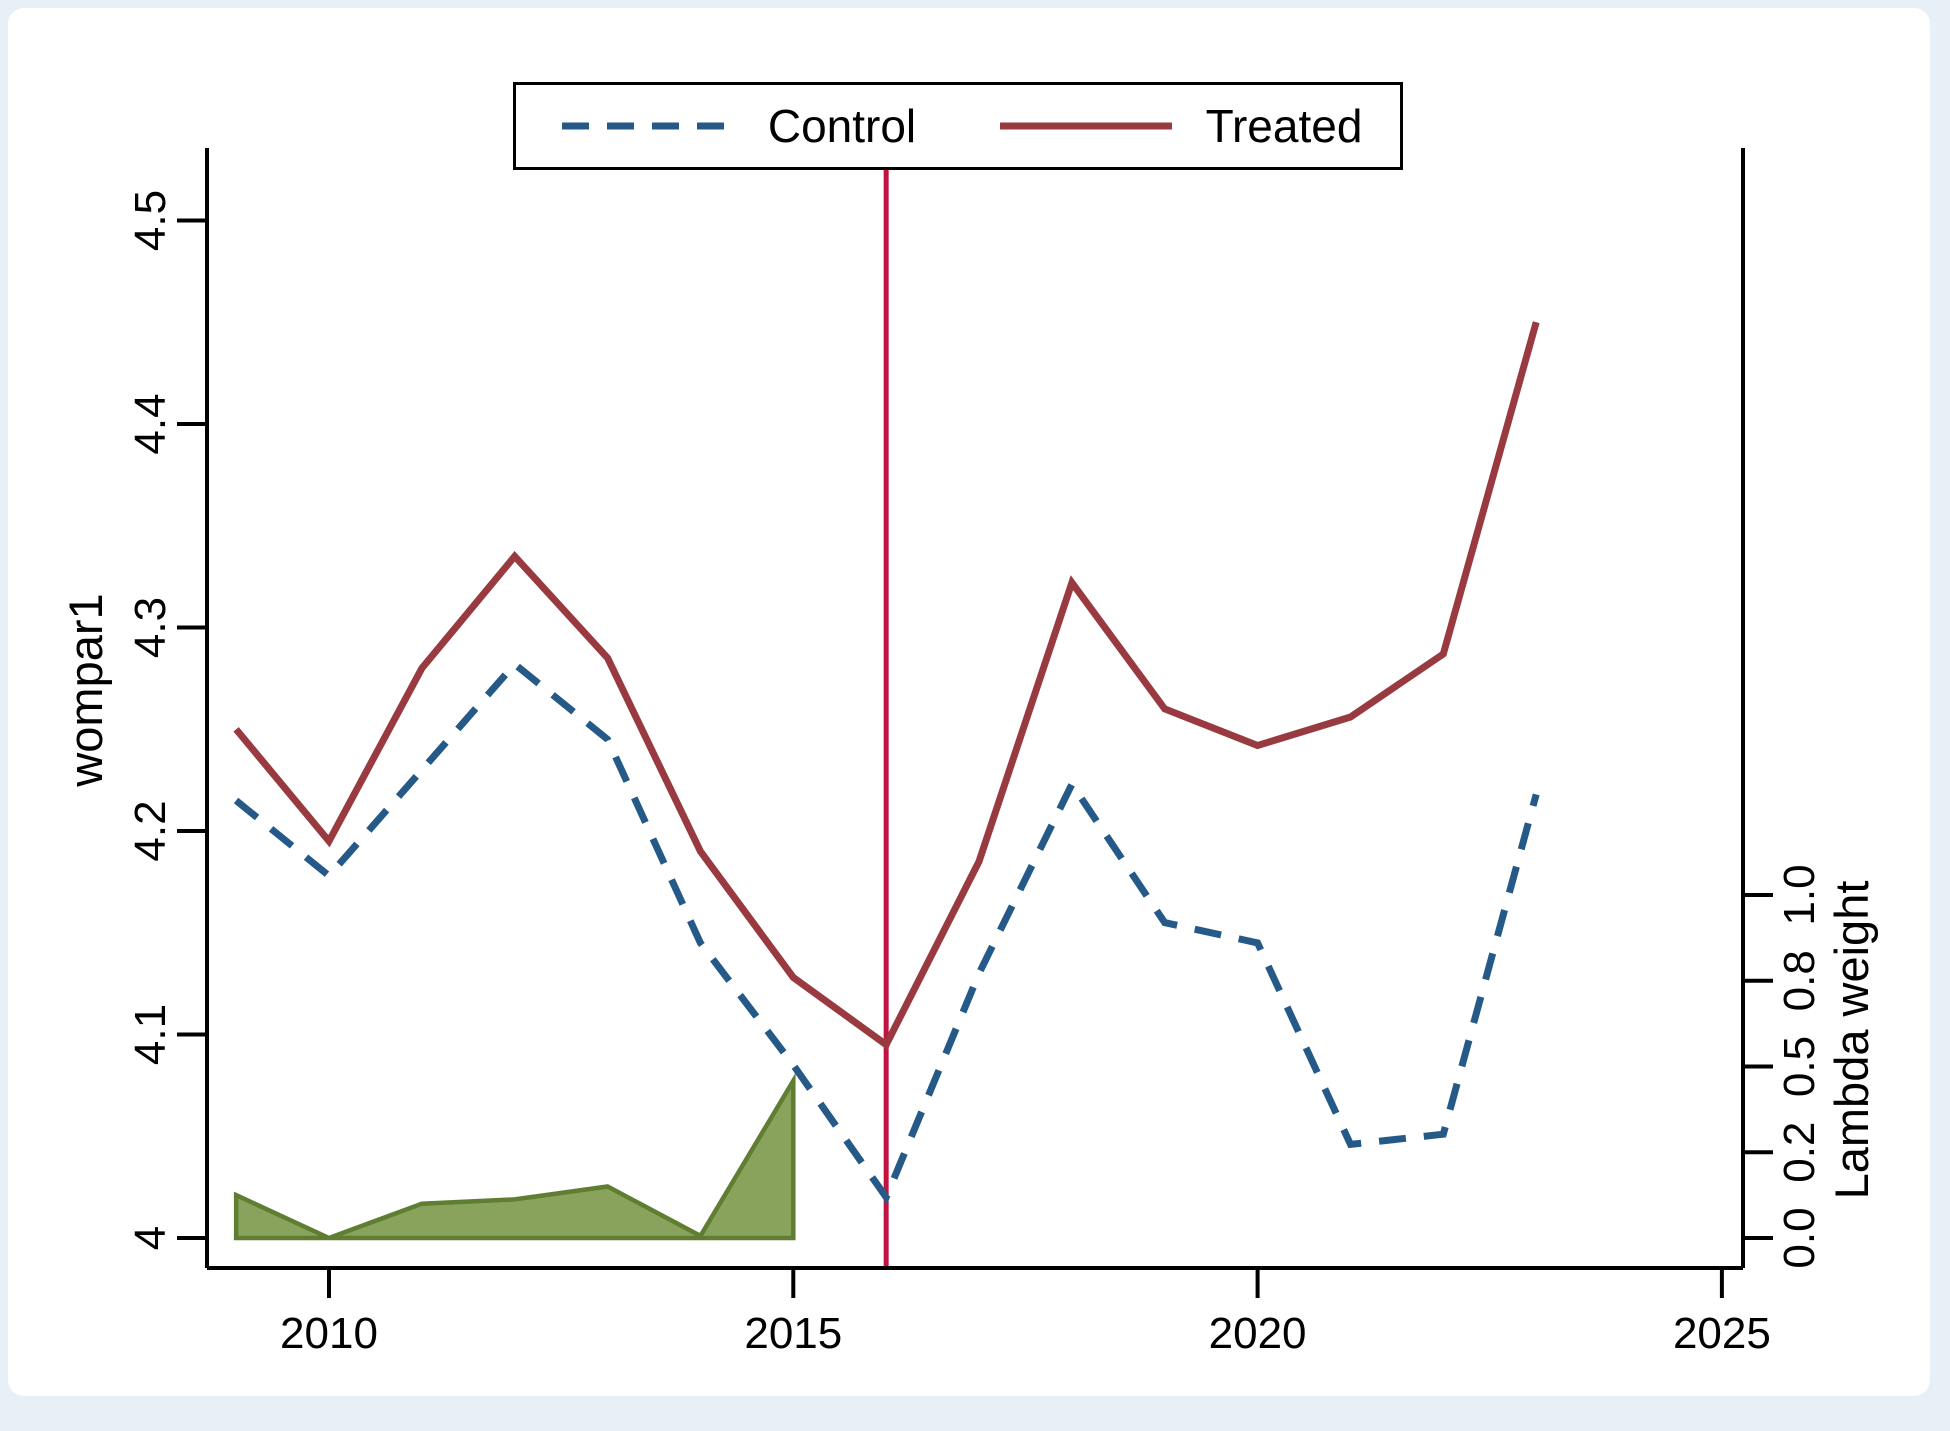  Describe the element at coordinates (1799, 894) in the screenshot. I see `lambda-tick-label: 1.0` at that location.